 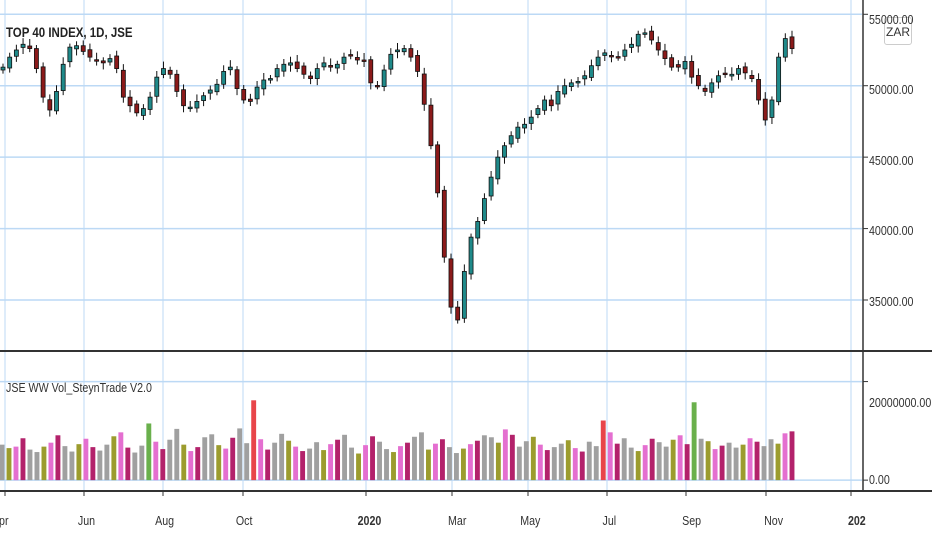 What do you see at coordinates (891, 301) in the screenshot?
I see `price-axis-tick: 35000.00` at bounding box center [891, 301].